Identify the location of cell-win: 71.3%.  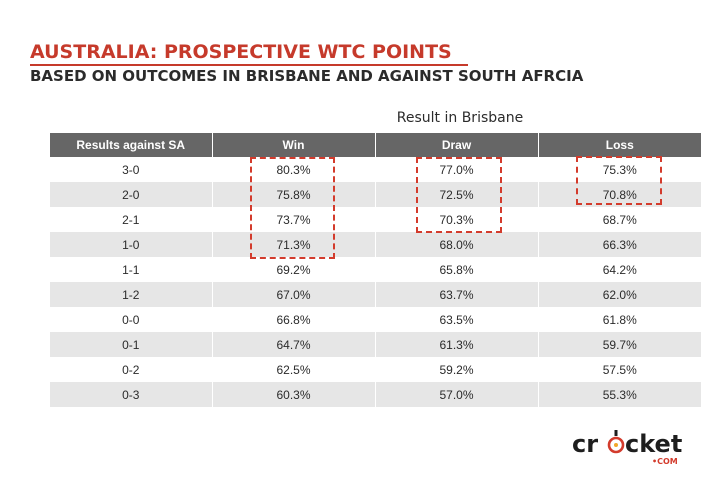
(293, 244).